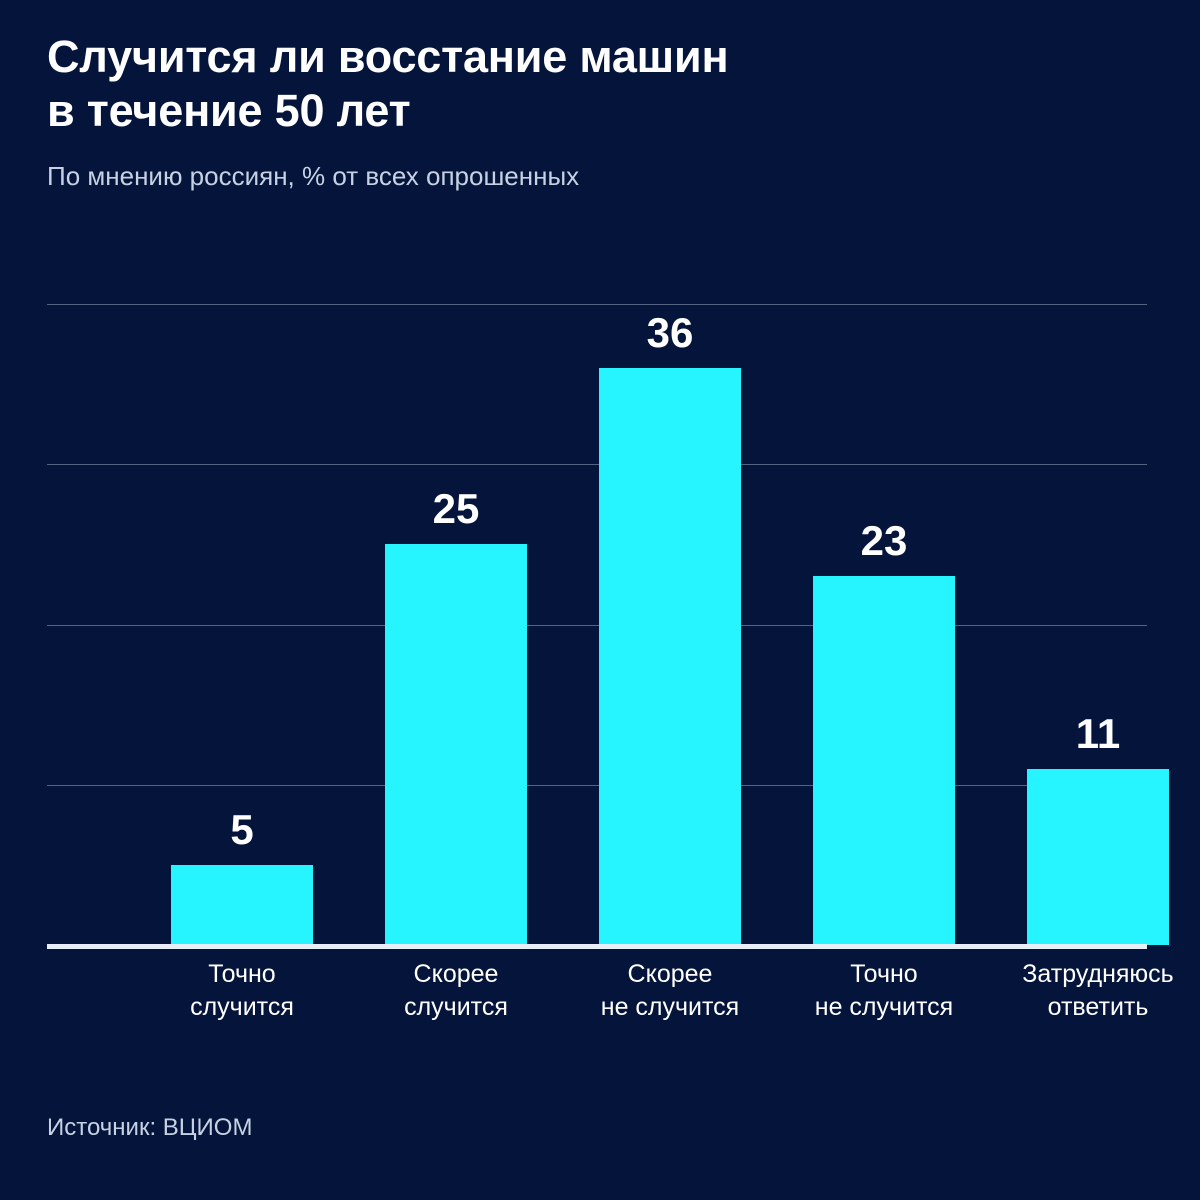  What do you see at coordinates (884, 541) in the screenshot?
I see `bar-value-label: 23` at bounding box center [884, 541].